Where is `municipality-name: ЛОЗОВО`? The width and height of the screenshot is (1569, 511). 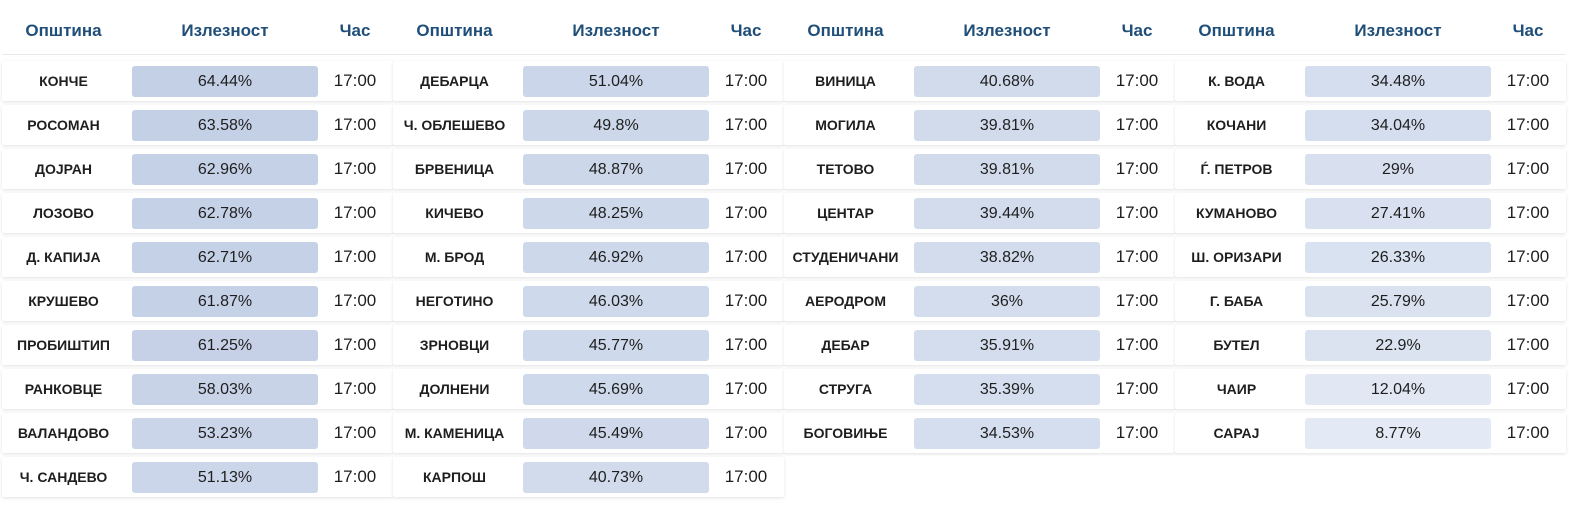
municipality-name: ЛОЗОВО is located at coordinates (63, 213).